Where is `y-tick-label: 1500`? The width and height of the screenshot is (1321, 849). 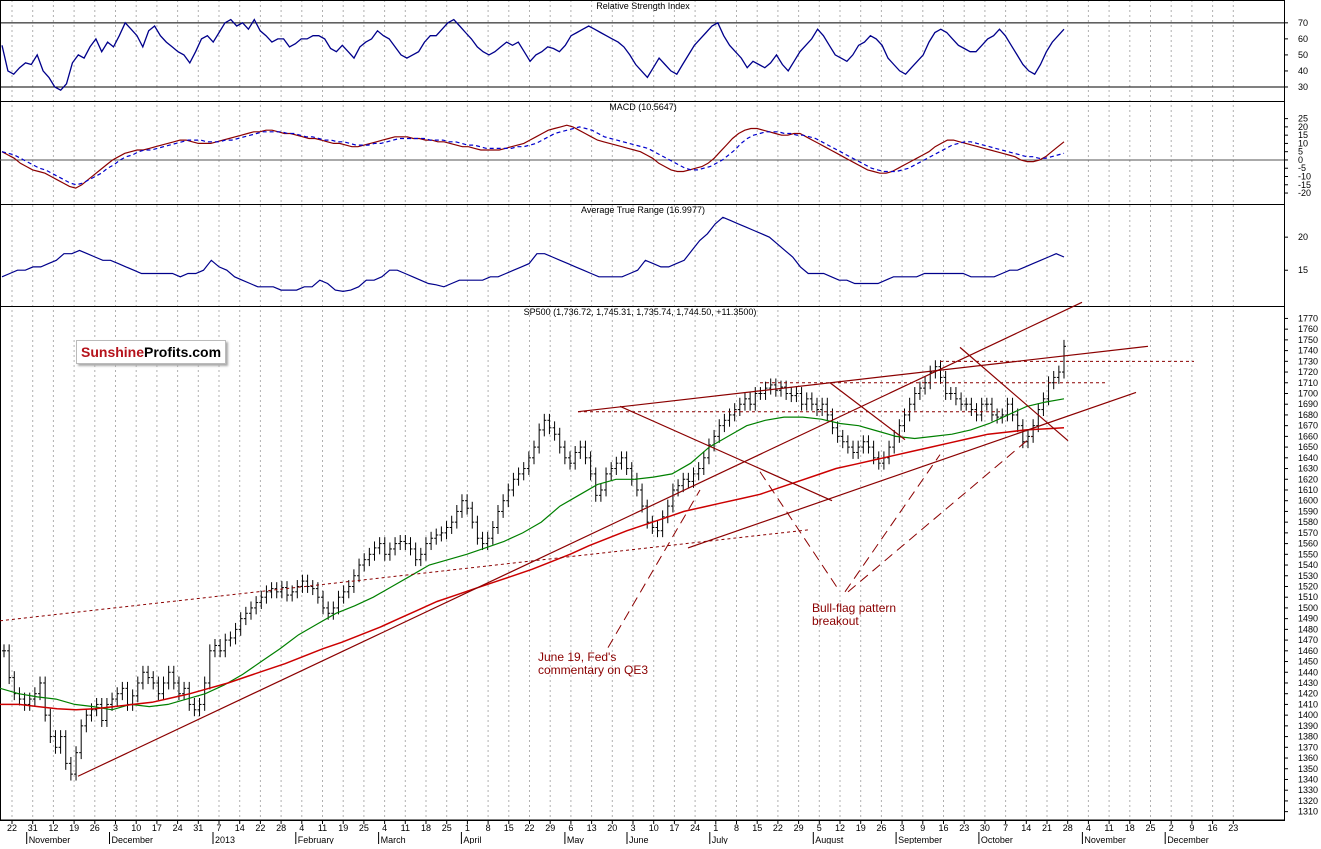
y-tick-label: 1500 is located at coordinates (1308, 608).